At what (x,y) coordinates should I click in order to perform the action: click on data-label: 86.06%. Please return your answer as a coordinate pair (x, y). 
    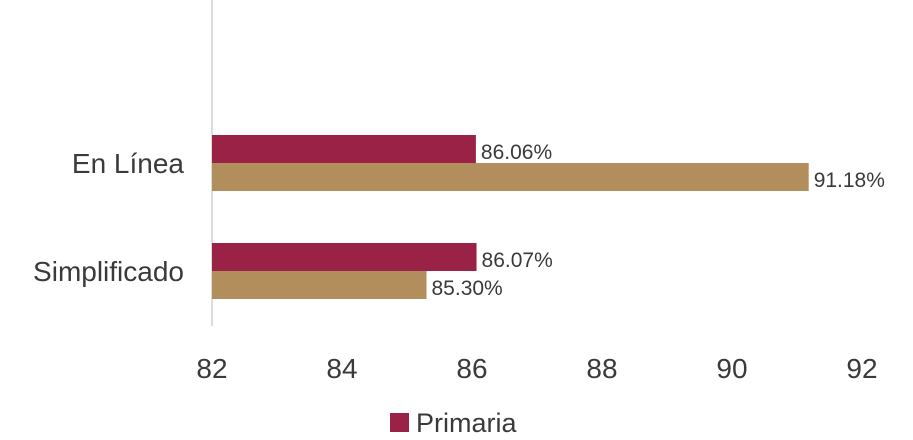
    Looking at the image, I should click on (516, 152).